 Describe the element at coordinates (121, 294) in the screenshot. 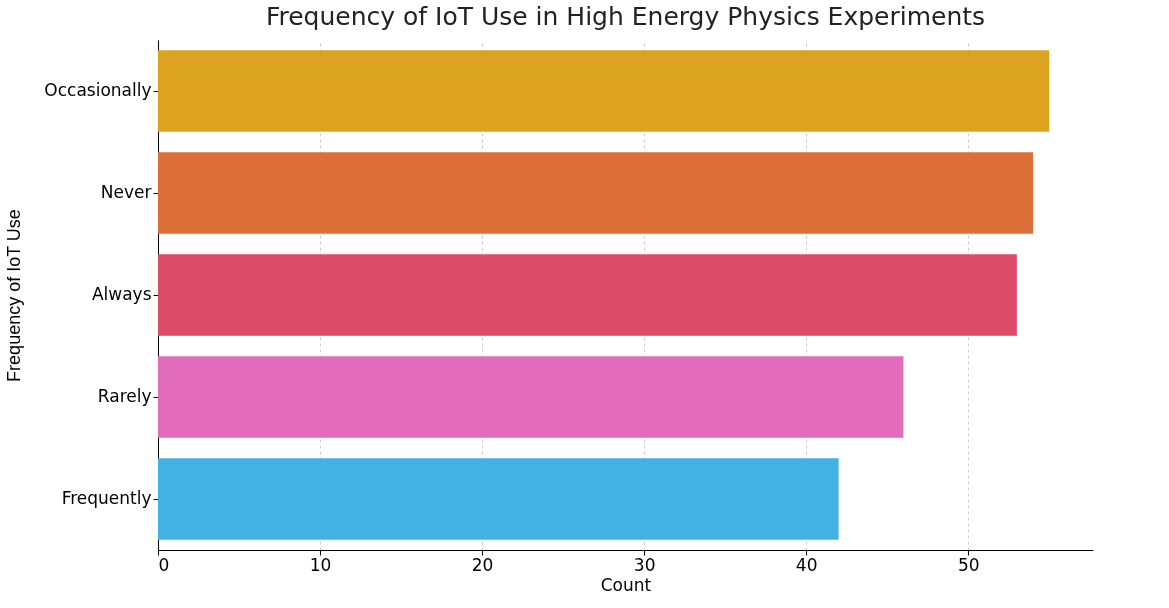

I see `y-tick-label: Always` at that location.